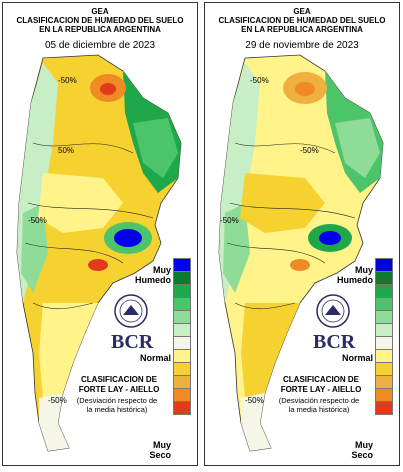 The width and height of the screenshot is (403, 472). I want to click on contour-label: 50%, so click(66, 150).